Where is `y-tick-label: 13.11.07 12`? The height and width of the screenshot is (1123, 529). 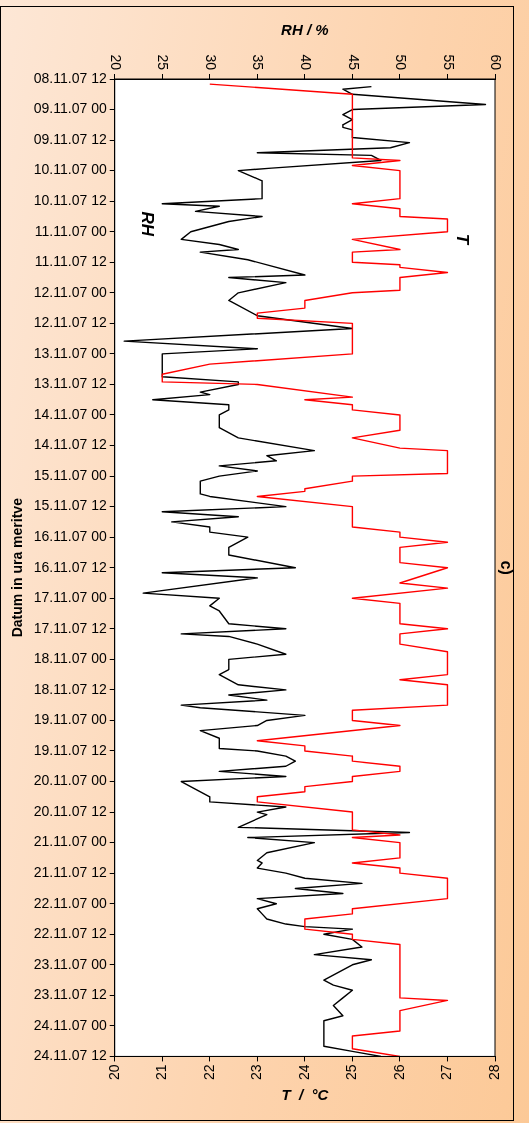 y-tick-label: 13.11.07 12 is located at coordinates (70, 383).